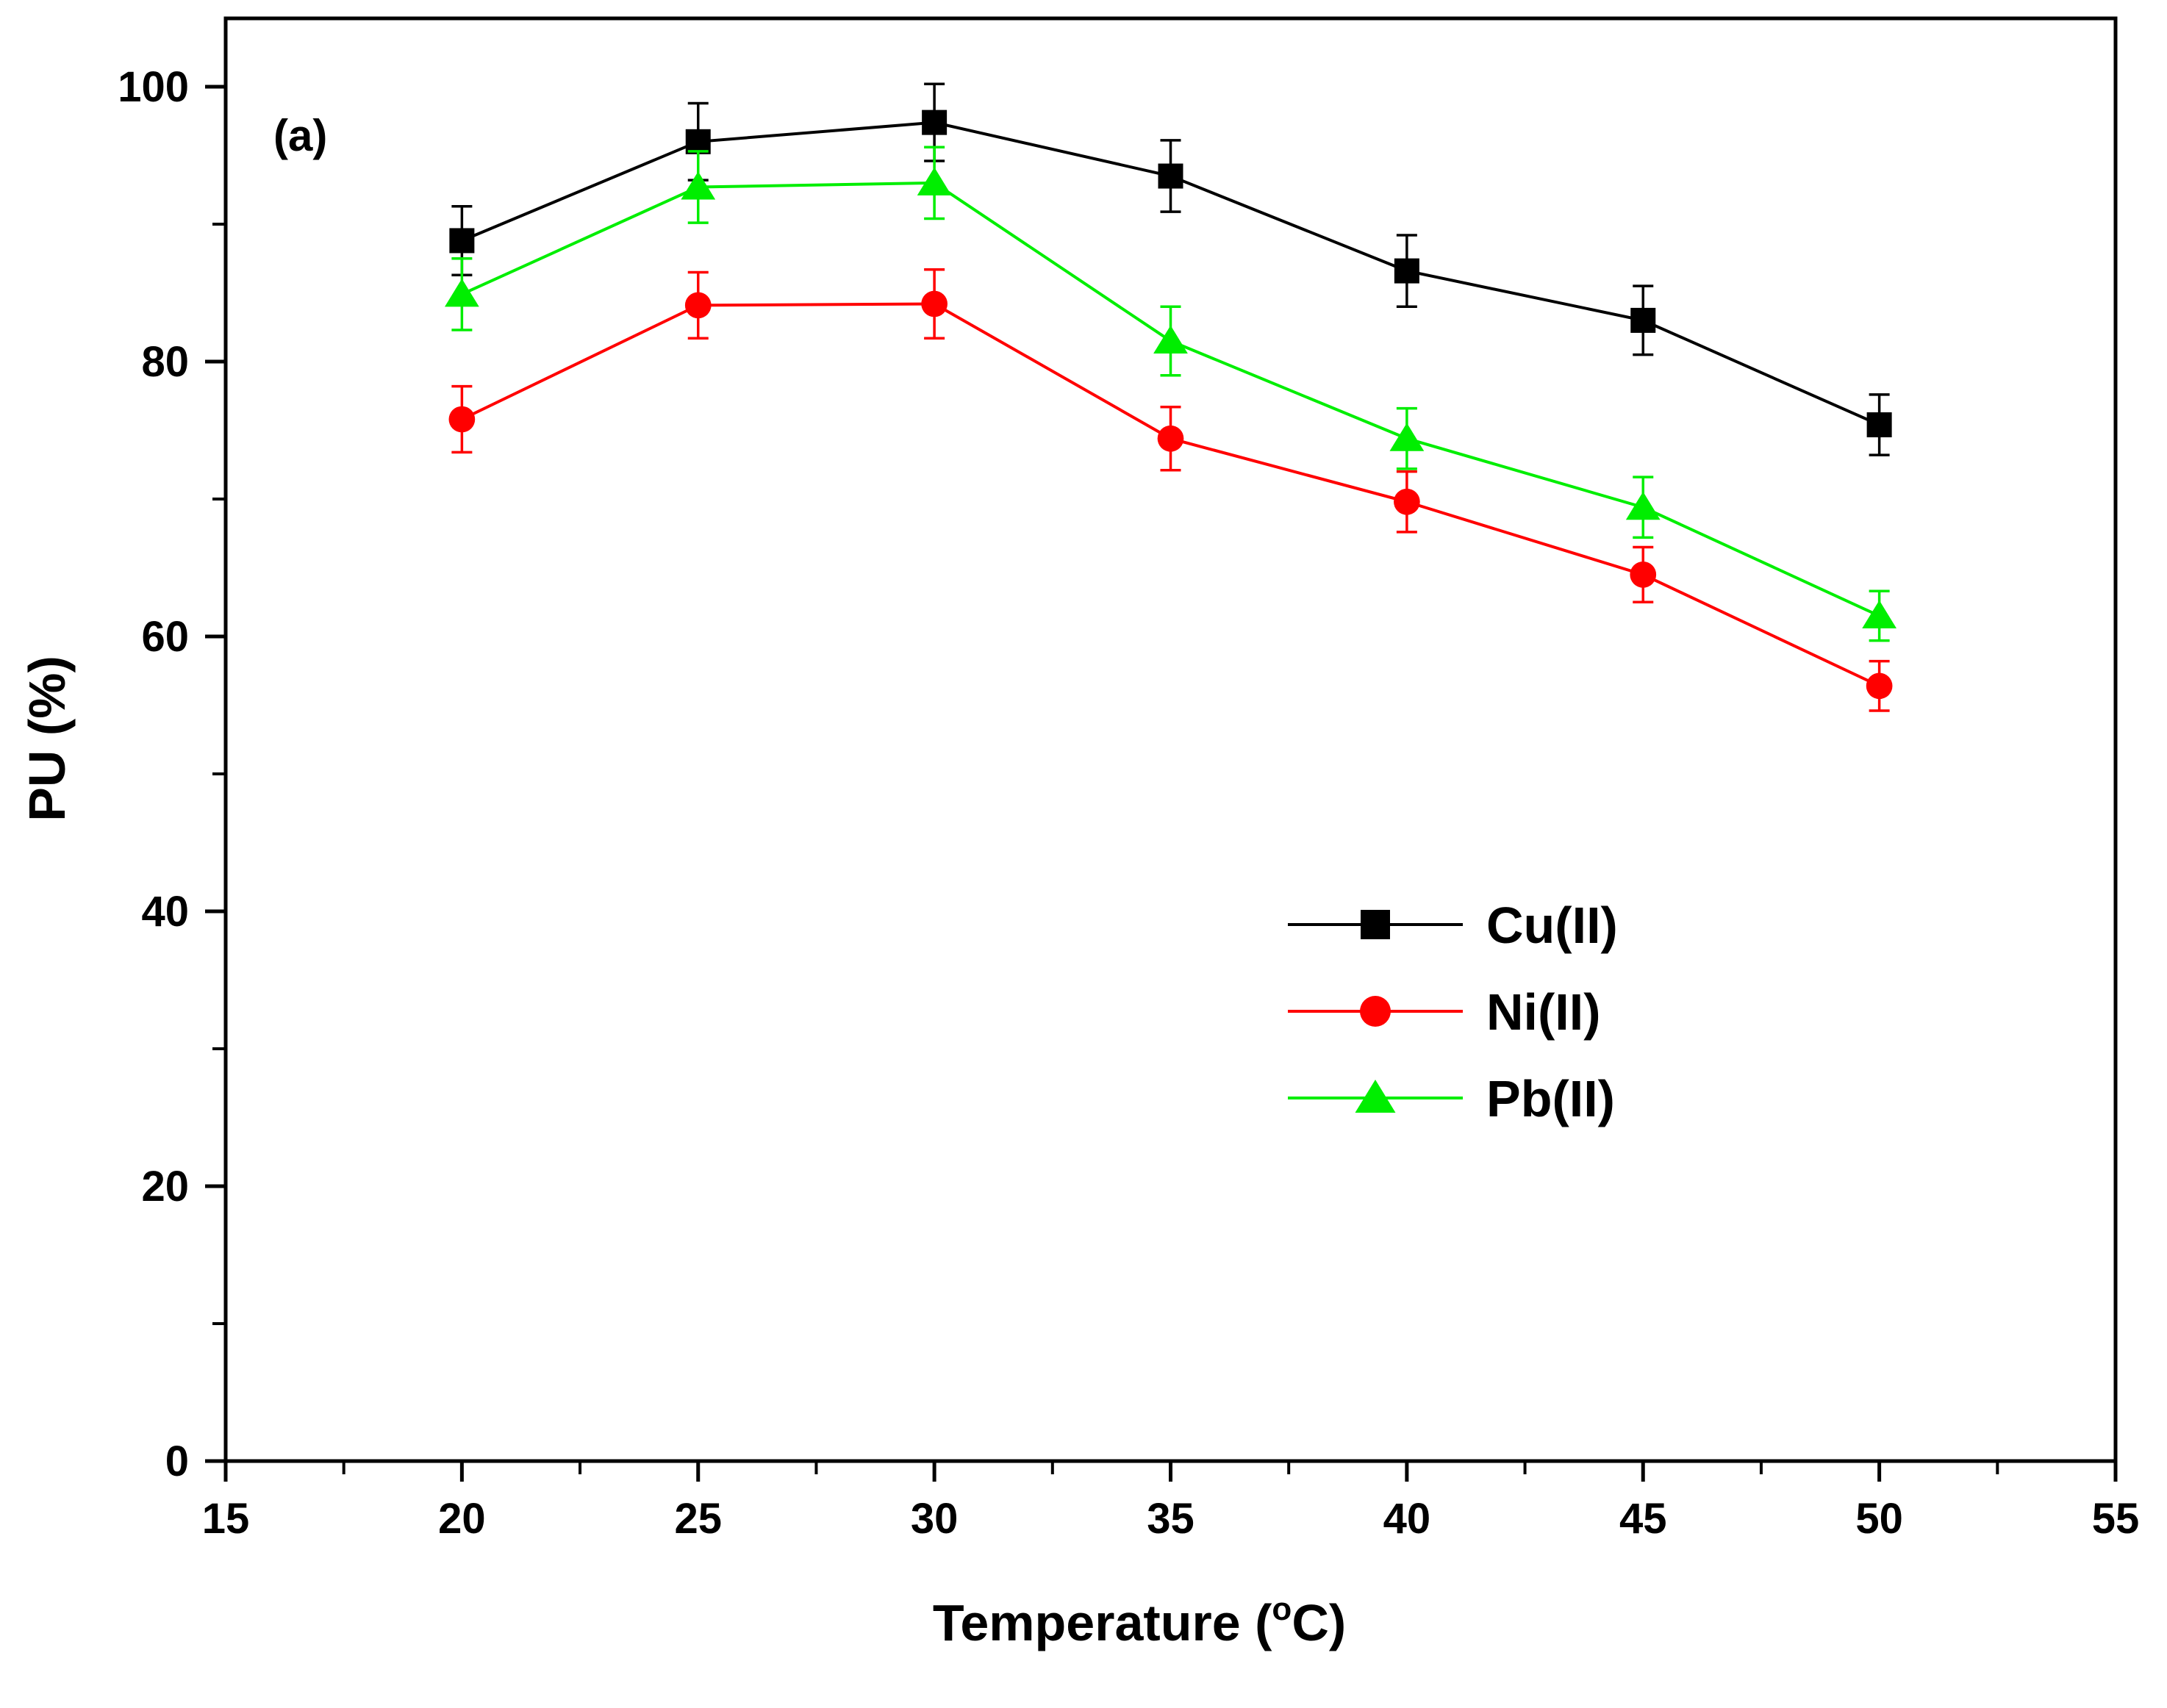  I want to click on y-tick-label: 60, so click(165, 637).